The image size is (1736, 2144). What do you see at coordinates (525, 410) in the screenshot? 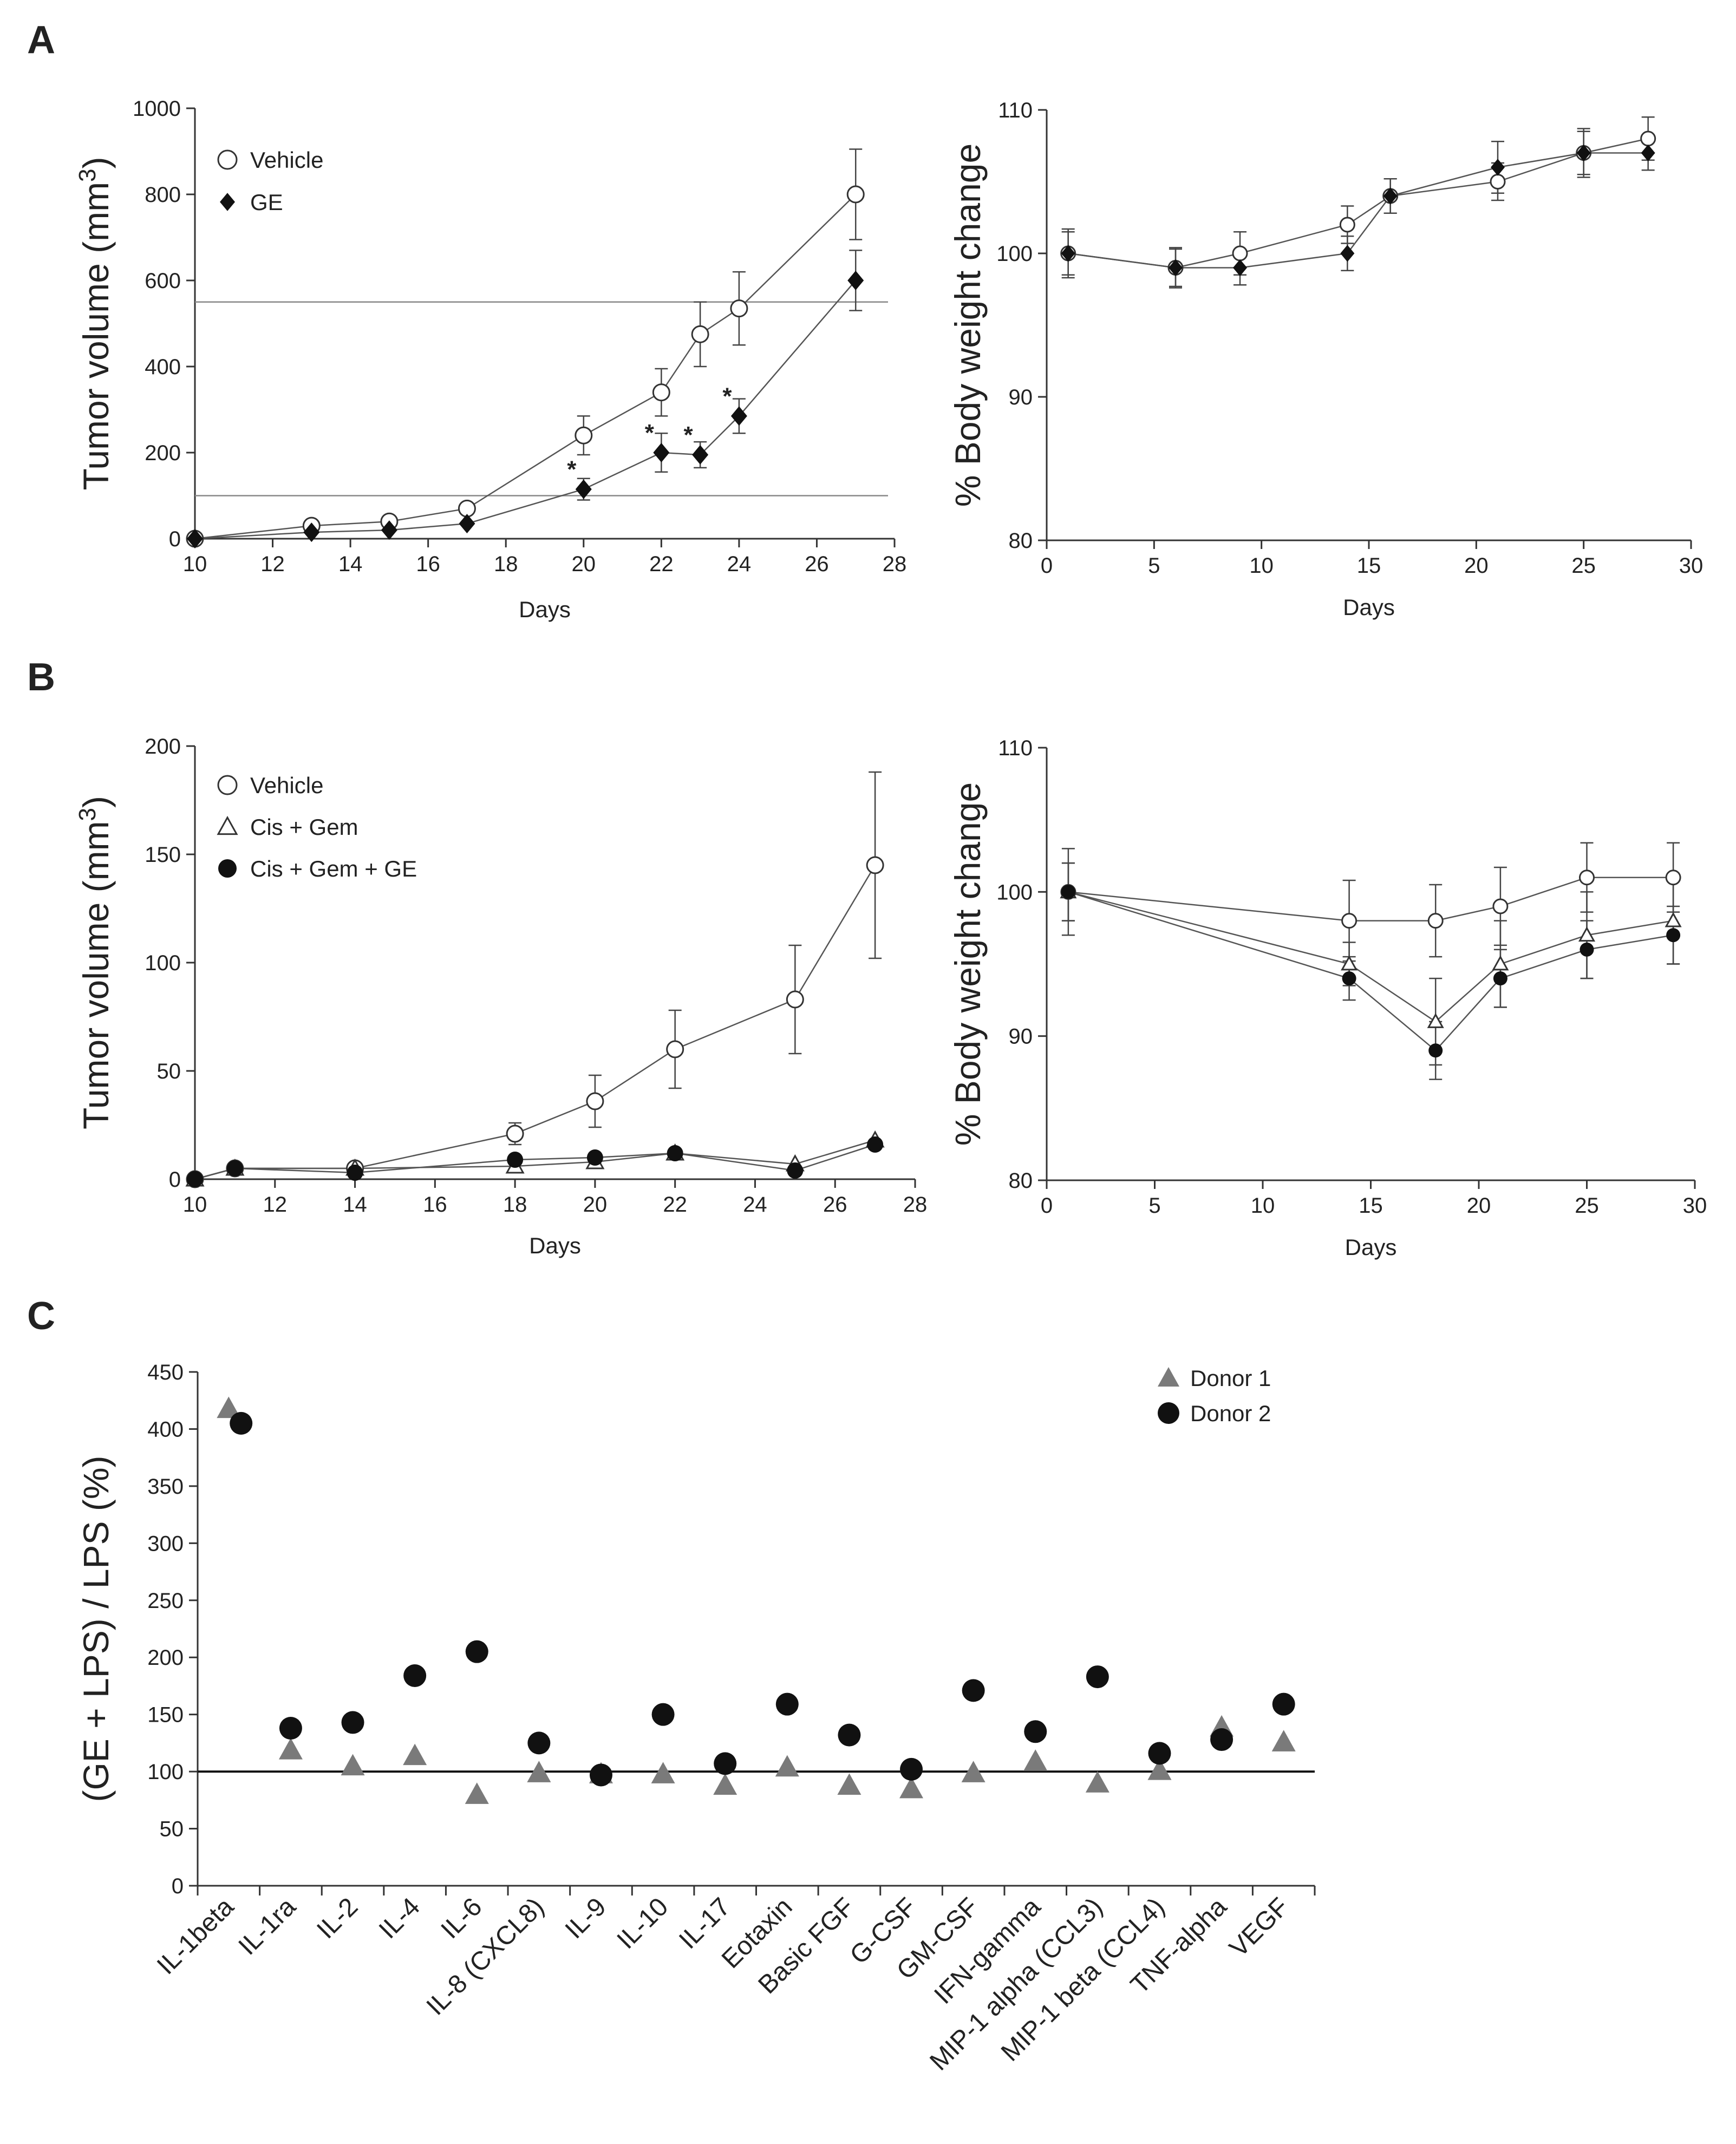
I see `series-line-ge` at bounding box center [525, 410].